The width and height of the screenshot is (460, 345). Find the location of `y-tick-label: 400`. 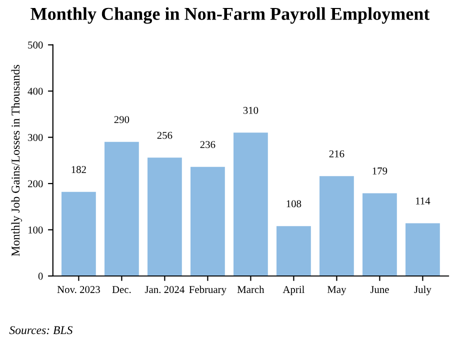

y-tick-label: 400 is located at coordinates (35, 91).